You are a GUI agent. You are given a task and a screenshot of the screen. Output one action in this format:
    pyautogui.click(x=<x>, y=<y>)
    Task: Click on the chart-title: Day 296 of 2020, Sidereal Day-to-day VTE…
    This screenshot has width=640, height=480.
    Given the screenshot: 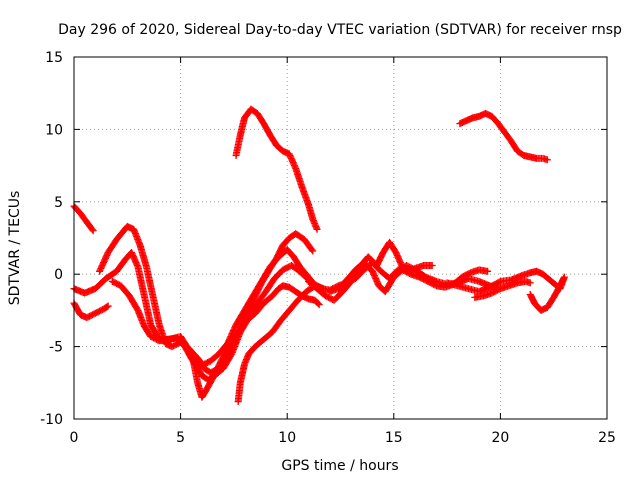 What is the action you would take?
    pyautogui.click(x=340, y=30)
    